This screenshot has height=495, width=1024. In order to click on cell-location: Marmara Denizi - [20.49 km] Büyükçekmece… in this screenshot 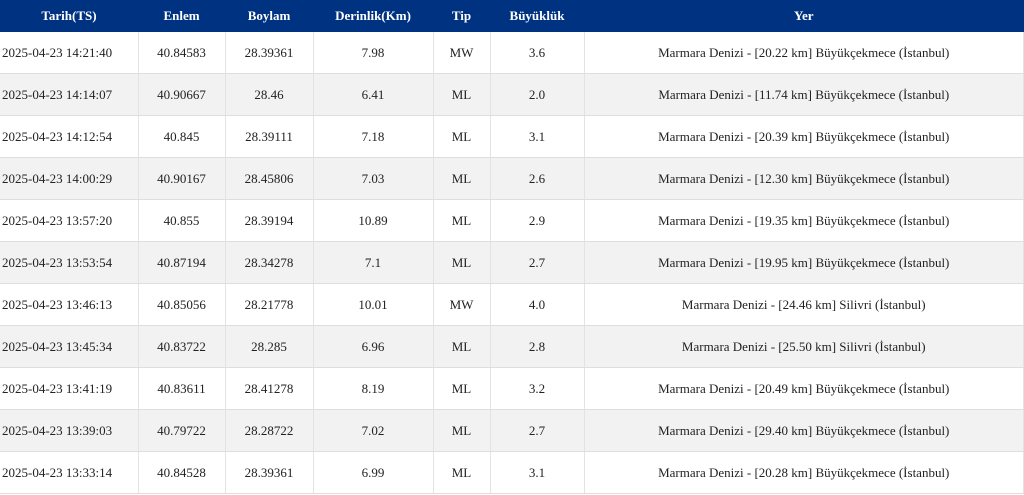, I will do `click(804, 388)`.